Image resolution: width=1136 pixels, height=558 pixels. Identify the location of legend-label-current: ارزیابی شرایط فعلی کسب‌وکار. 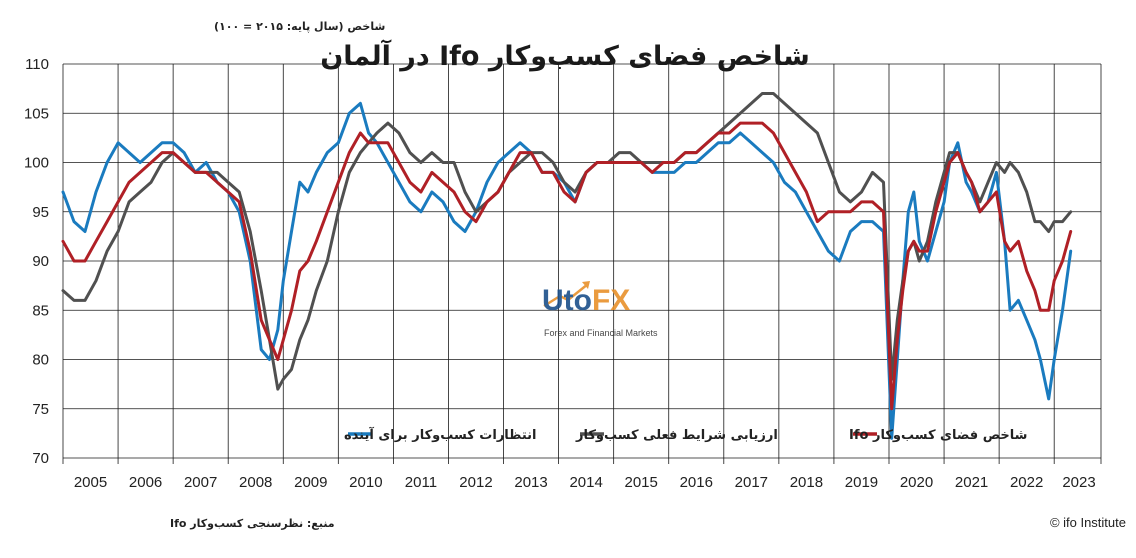
(676, 435).